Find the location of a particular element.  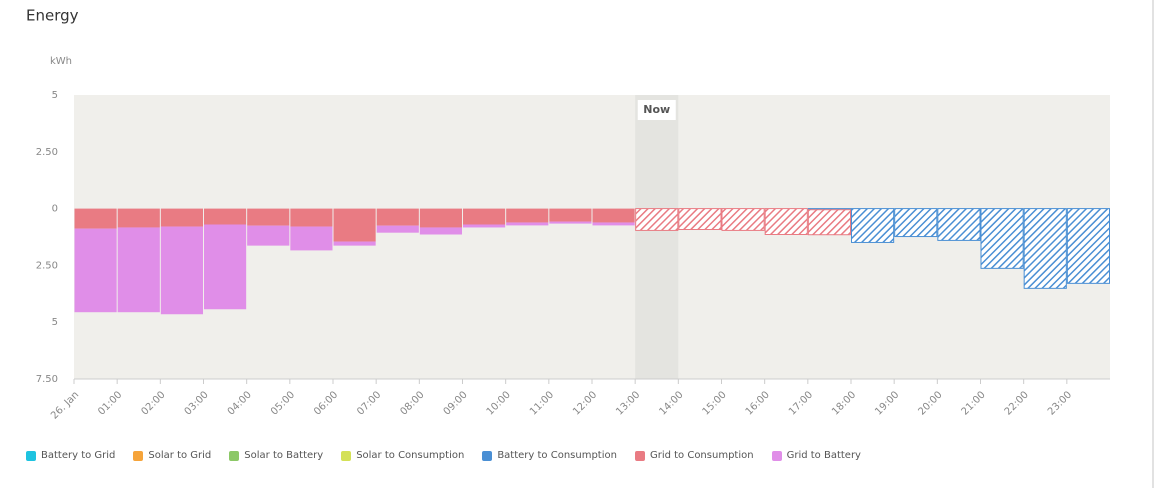

x-tick-label: 17:00 is located at coordinates (801, 403).